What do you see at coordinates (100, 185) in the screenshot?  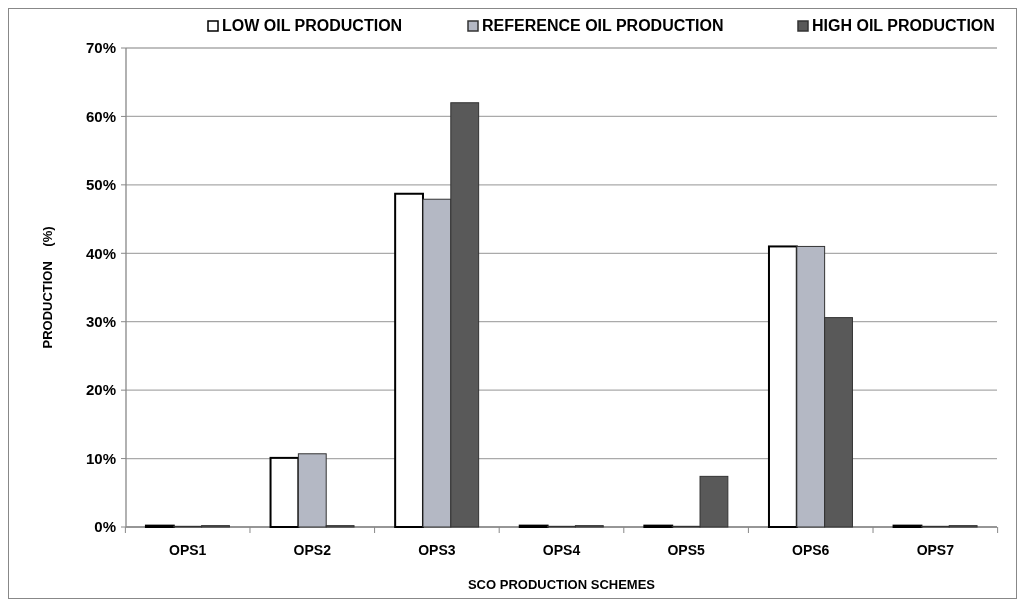 I see `y-tick-label: 50%` at bounding box center [100, 185].